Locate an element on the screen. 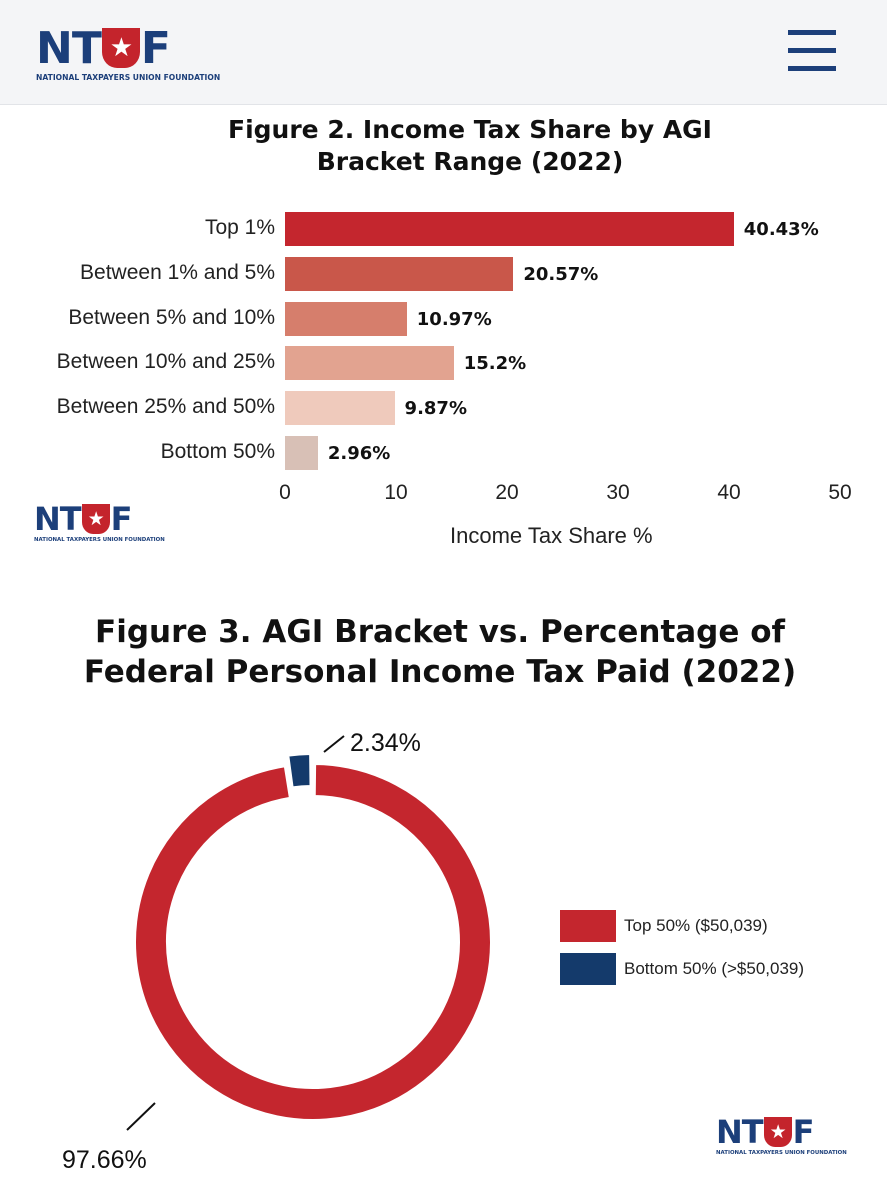 This screenshot has width=887, height=1200. x-tick-label: 40 is located at coordinates (729, 492).